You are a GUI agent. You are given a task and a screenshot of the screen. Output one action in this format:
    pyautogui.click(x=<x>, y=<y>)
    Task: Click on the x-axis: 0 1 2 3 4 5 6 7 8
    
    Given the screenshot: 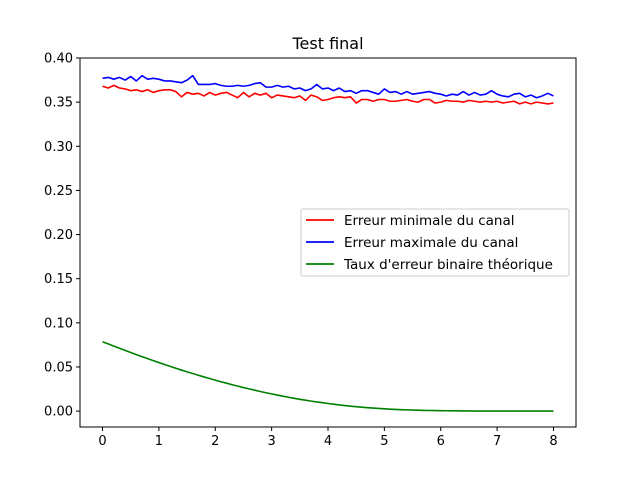 What is the action you would take?
    pyautogui.click(x=328, y=438)
    